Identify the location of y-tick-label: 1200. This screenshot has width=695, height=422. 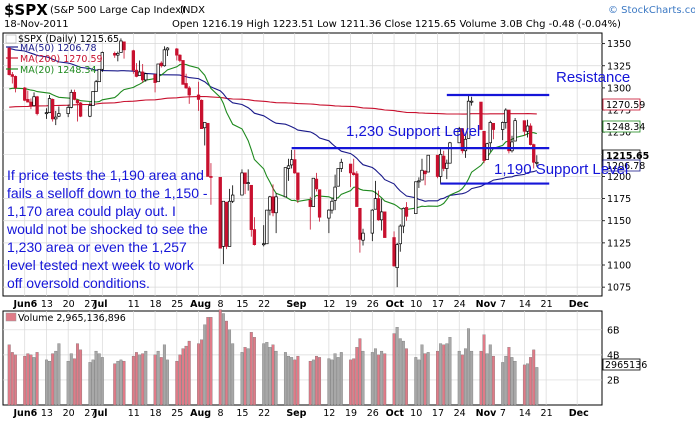
(619, 177).